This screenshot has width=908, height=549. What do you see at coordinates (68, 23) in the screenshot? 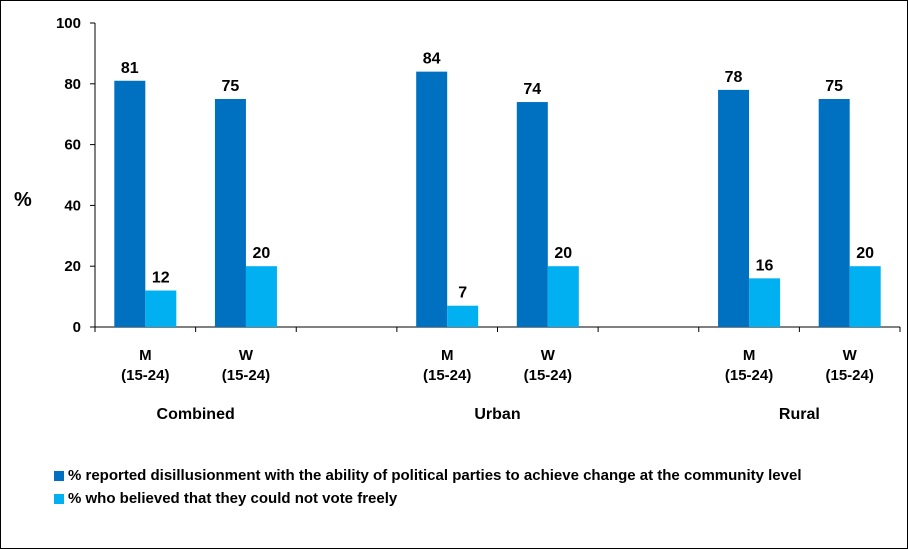
I see `y-tick-label: 100` at bounding box center [68, 23].